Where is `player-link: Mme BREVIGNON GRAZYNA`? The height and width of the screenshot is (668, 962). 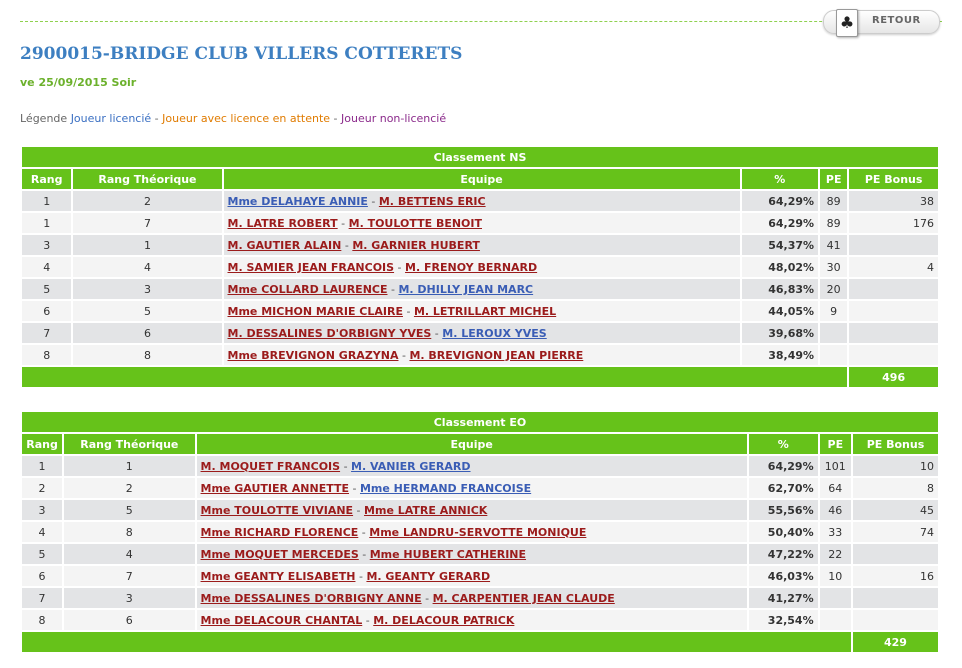 player-link: Mme BREVIGNON GRAZYNA is located at coordinates (313, 355).